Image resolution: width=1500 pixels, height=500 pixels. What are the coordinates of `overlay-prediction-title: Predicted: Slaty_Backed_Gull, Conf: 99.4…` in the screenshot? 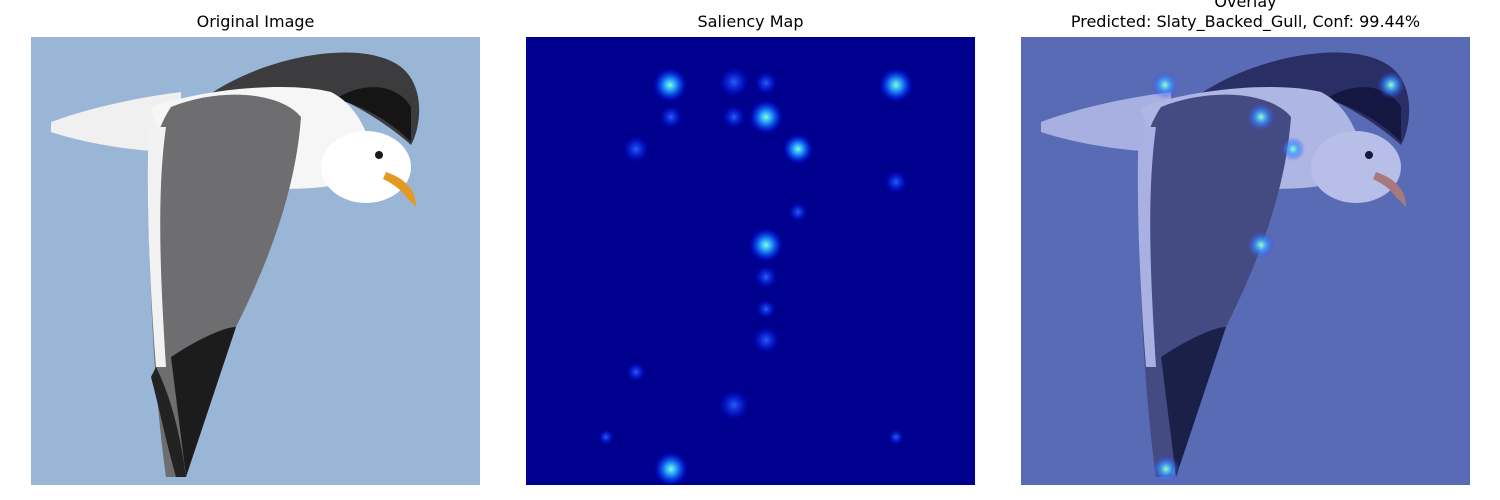 It's located at (1245, 21).